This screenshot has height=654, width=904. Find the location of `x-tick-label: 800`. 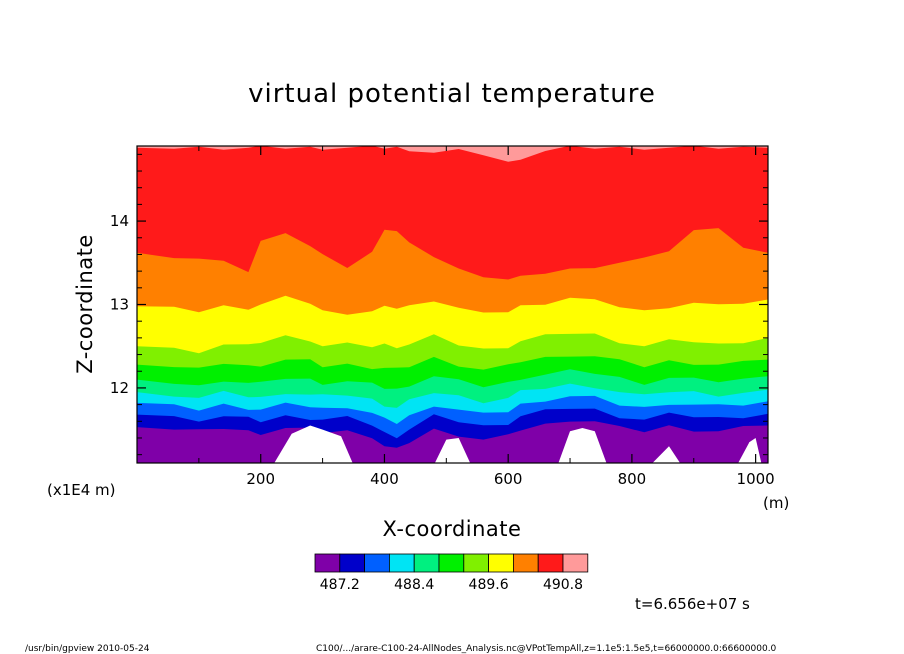

x-tick-label: 800 is located at coordinates (632, 479).